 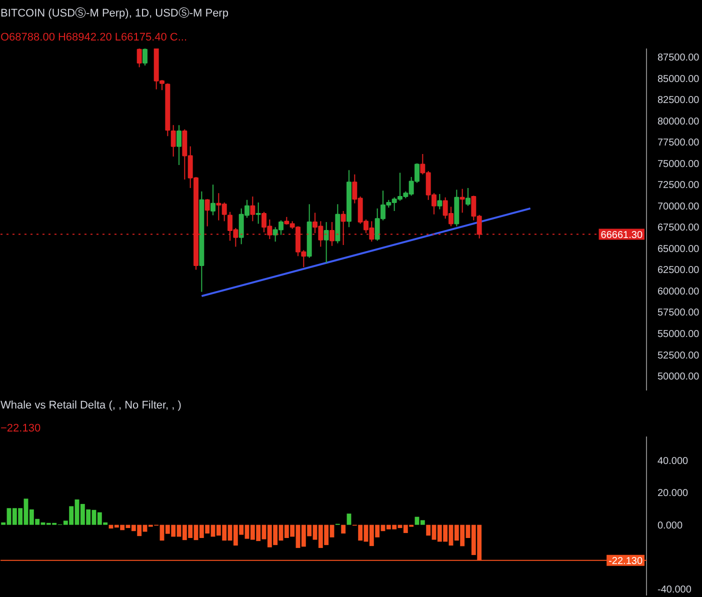 I want to click on y-tick-label: -40.000, so click(x=675, y=590).